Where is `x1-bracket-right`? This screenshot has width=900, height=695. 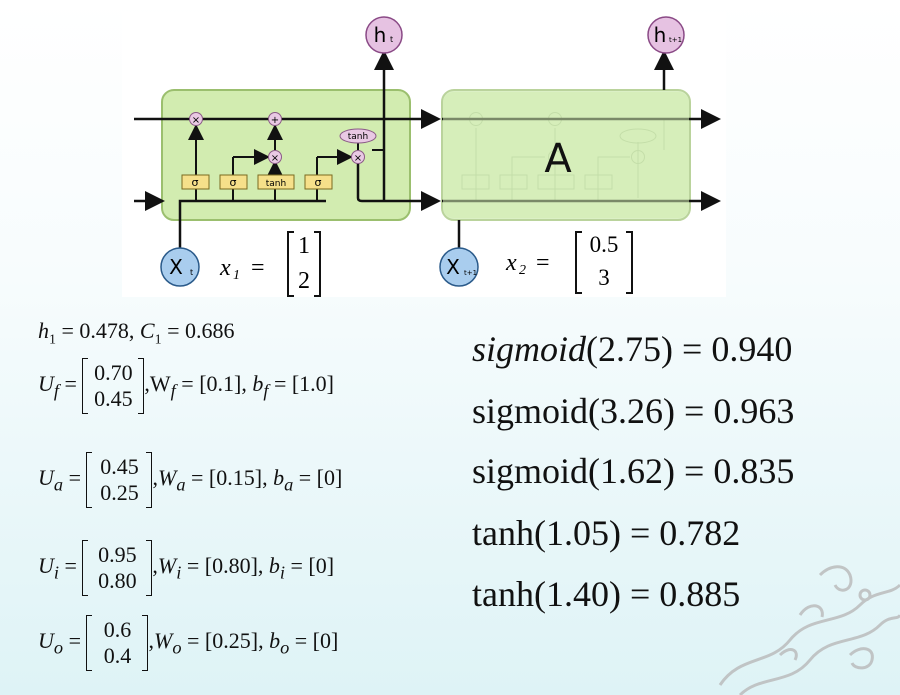 x1-bracket-right is located at coordinates (317, 264).